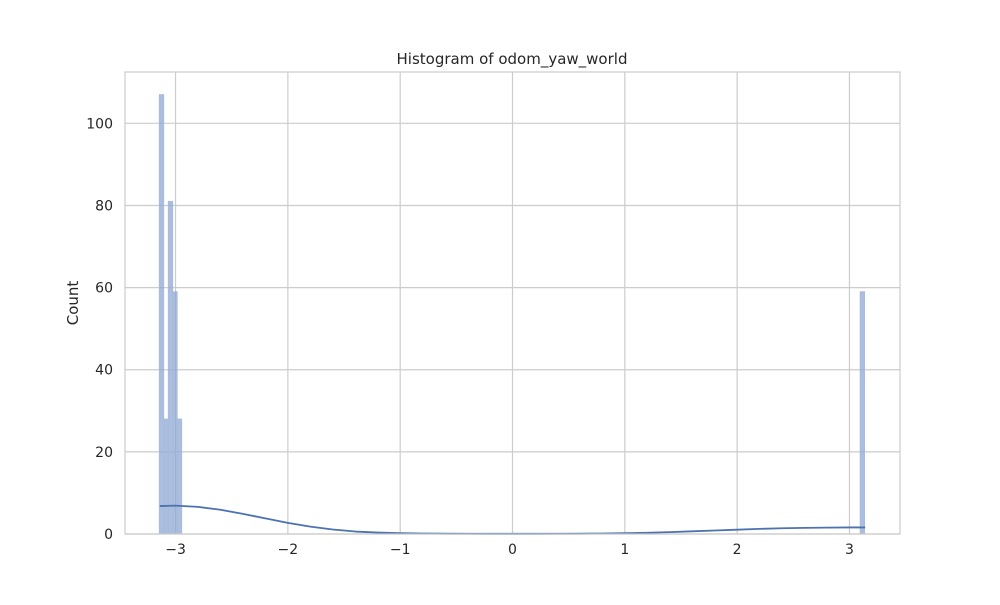  I want to click on chart-title: Histogram of odom_yaw_world, so click(512, 59).